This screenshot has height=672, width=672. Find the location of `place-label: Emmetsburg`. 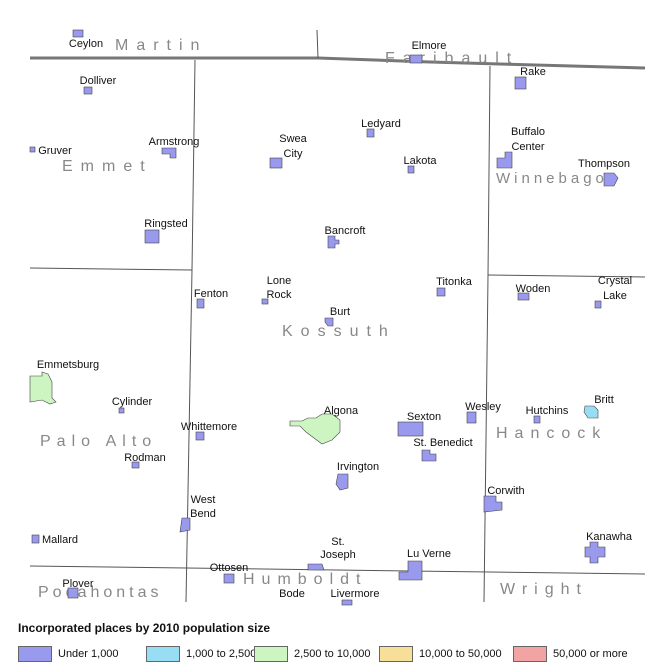

place-label: Emmetsburg is located at coordinates (68, 365).